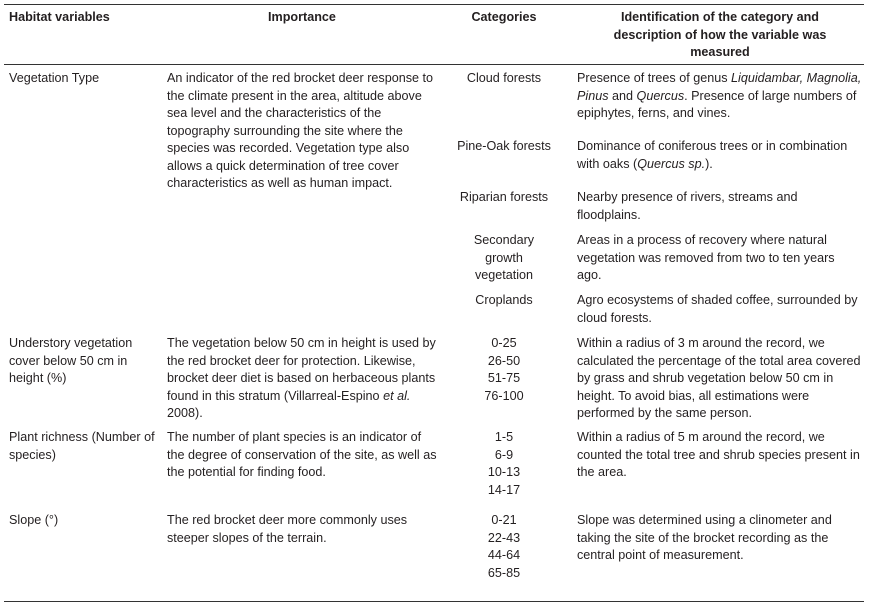 This screenshot has width=870, height=608. Describe the element at coordinates (504, 520) in the screenshot. I see `category-value: 0-21` at that location.